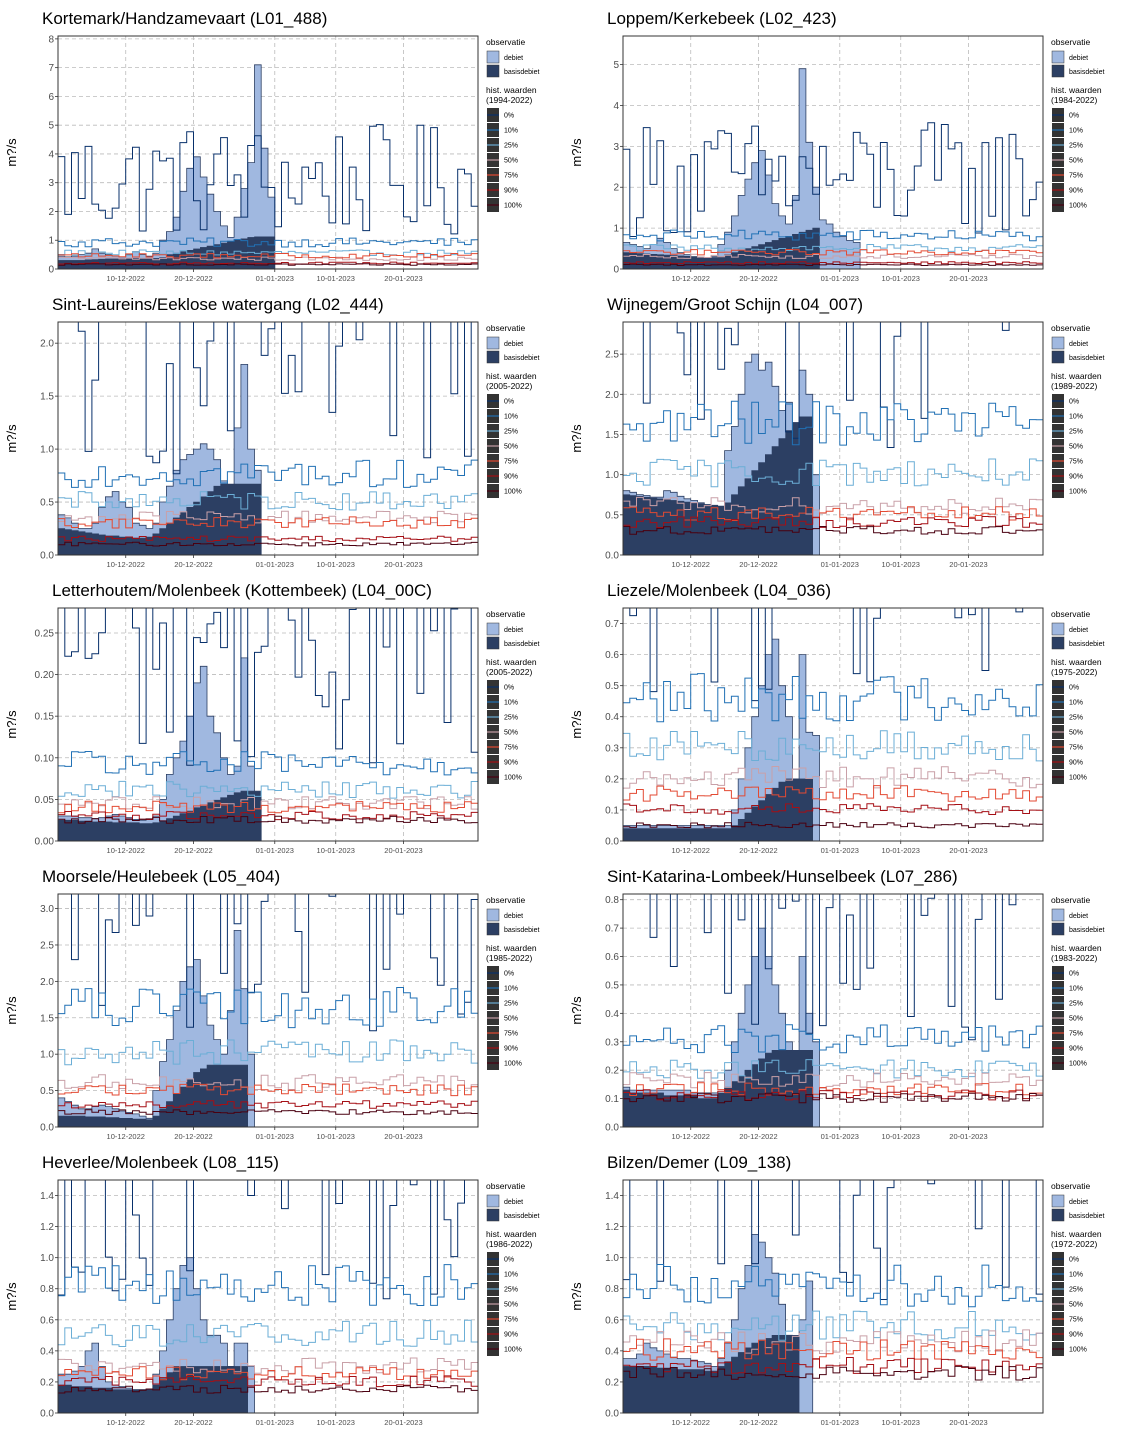 The width and height of the screenshot is (1129, 1432). I want to click on y-tick-label: 0.0, so click(47, 1414).